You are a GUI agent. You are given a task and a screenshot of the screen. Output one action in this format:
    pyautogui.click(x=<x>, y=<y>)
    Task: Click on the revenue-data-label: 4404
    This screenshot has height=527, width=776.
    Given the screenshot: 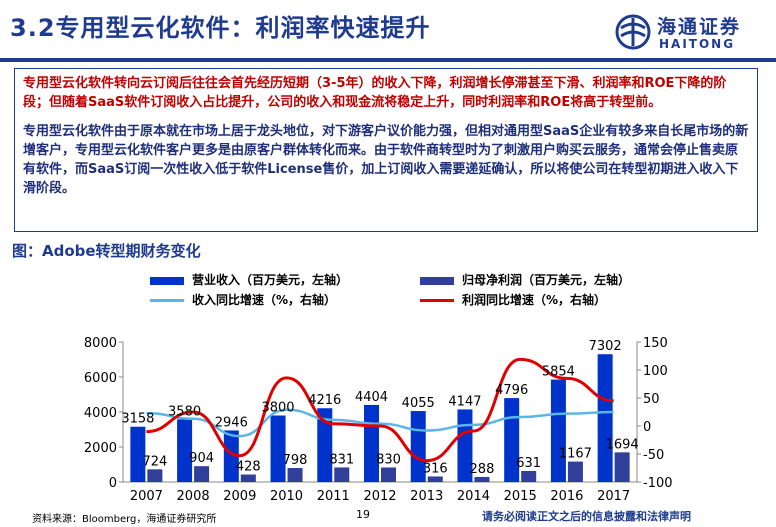 What is the action you would take?
    pyautogui.click(x=371, y=397)
    